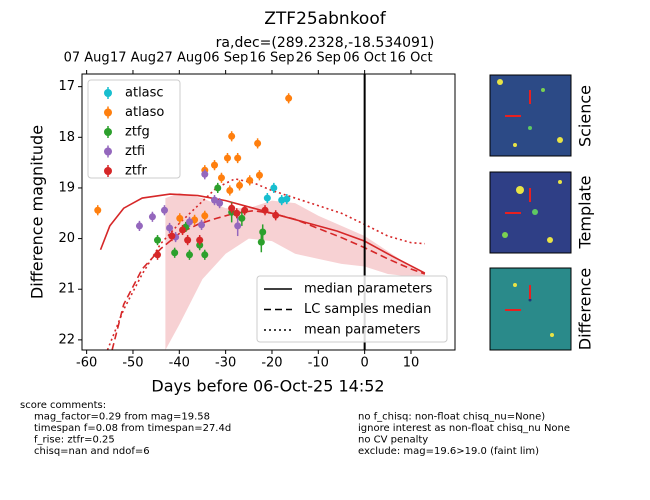 The width and height of the screenshot is (650, 500). What do you see at coordinates (63, 405) in the screenshot?
I see `score-comment: score comments:` at bounding box center [63, 405].